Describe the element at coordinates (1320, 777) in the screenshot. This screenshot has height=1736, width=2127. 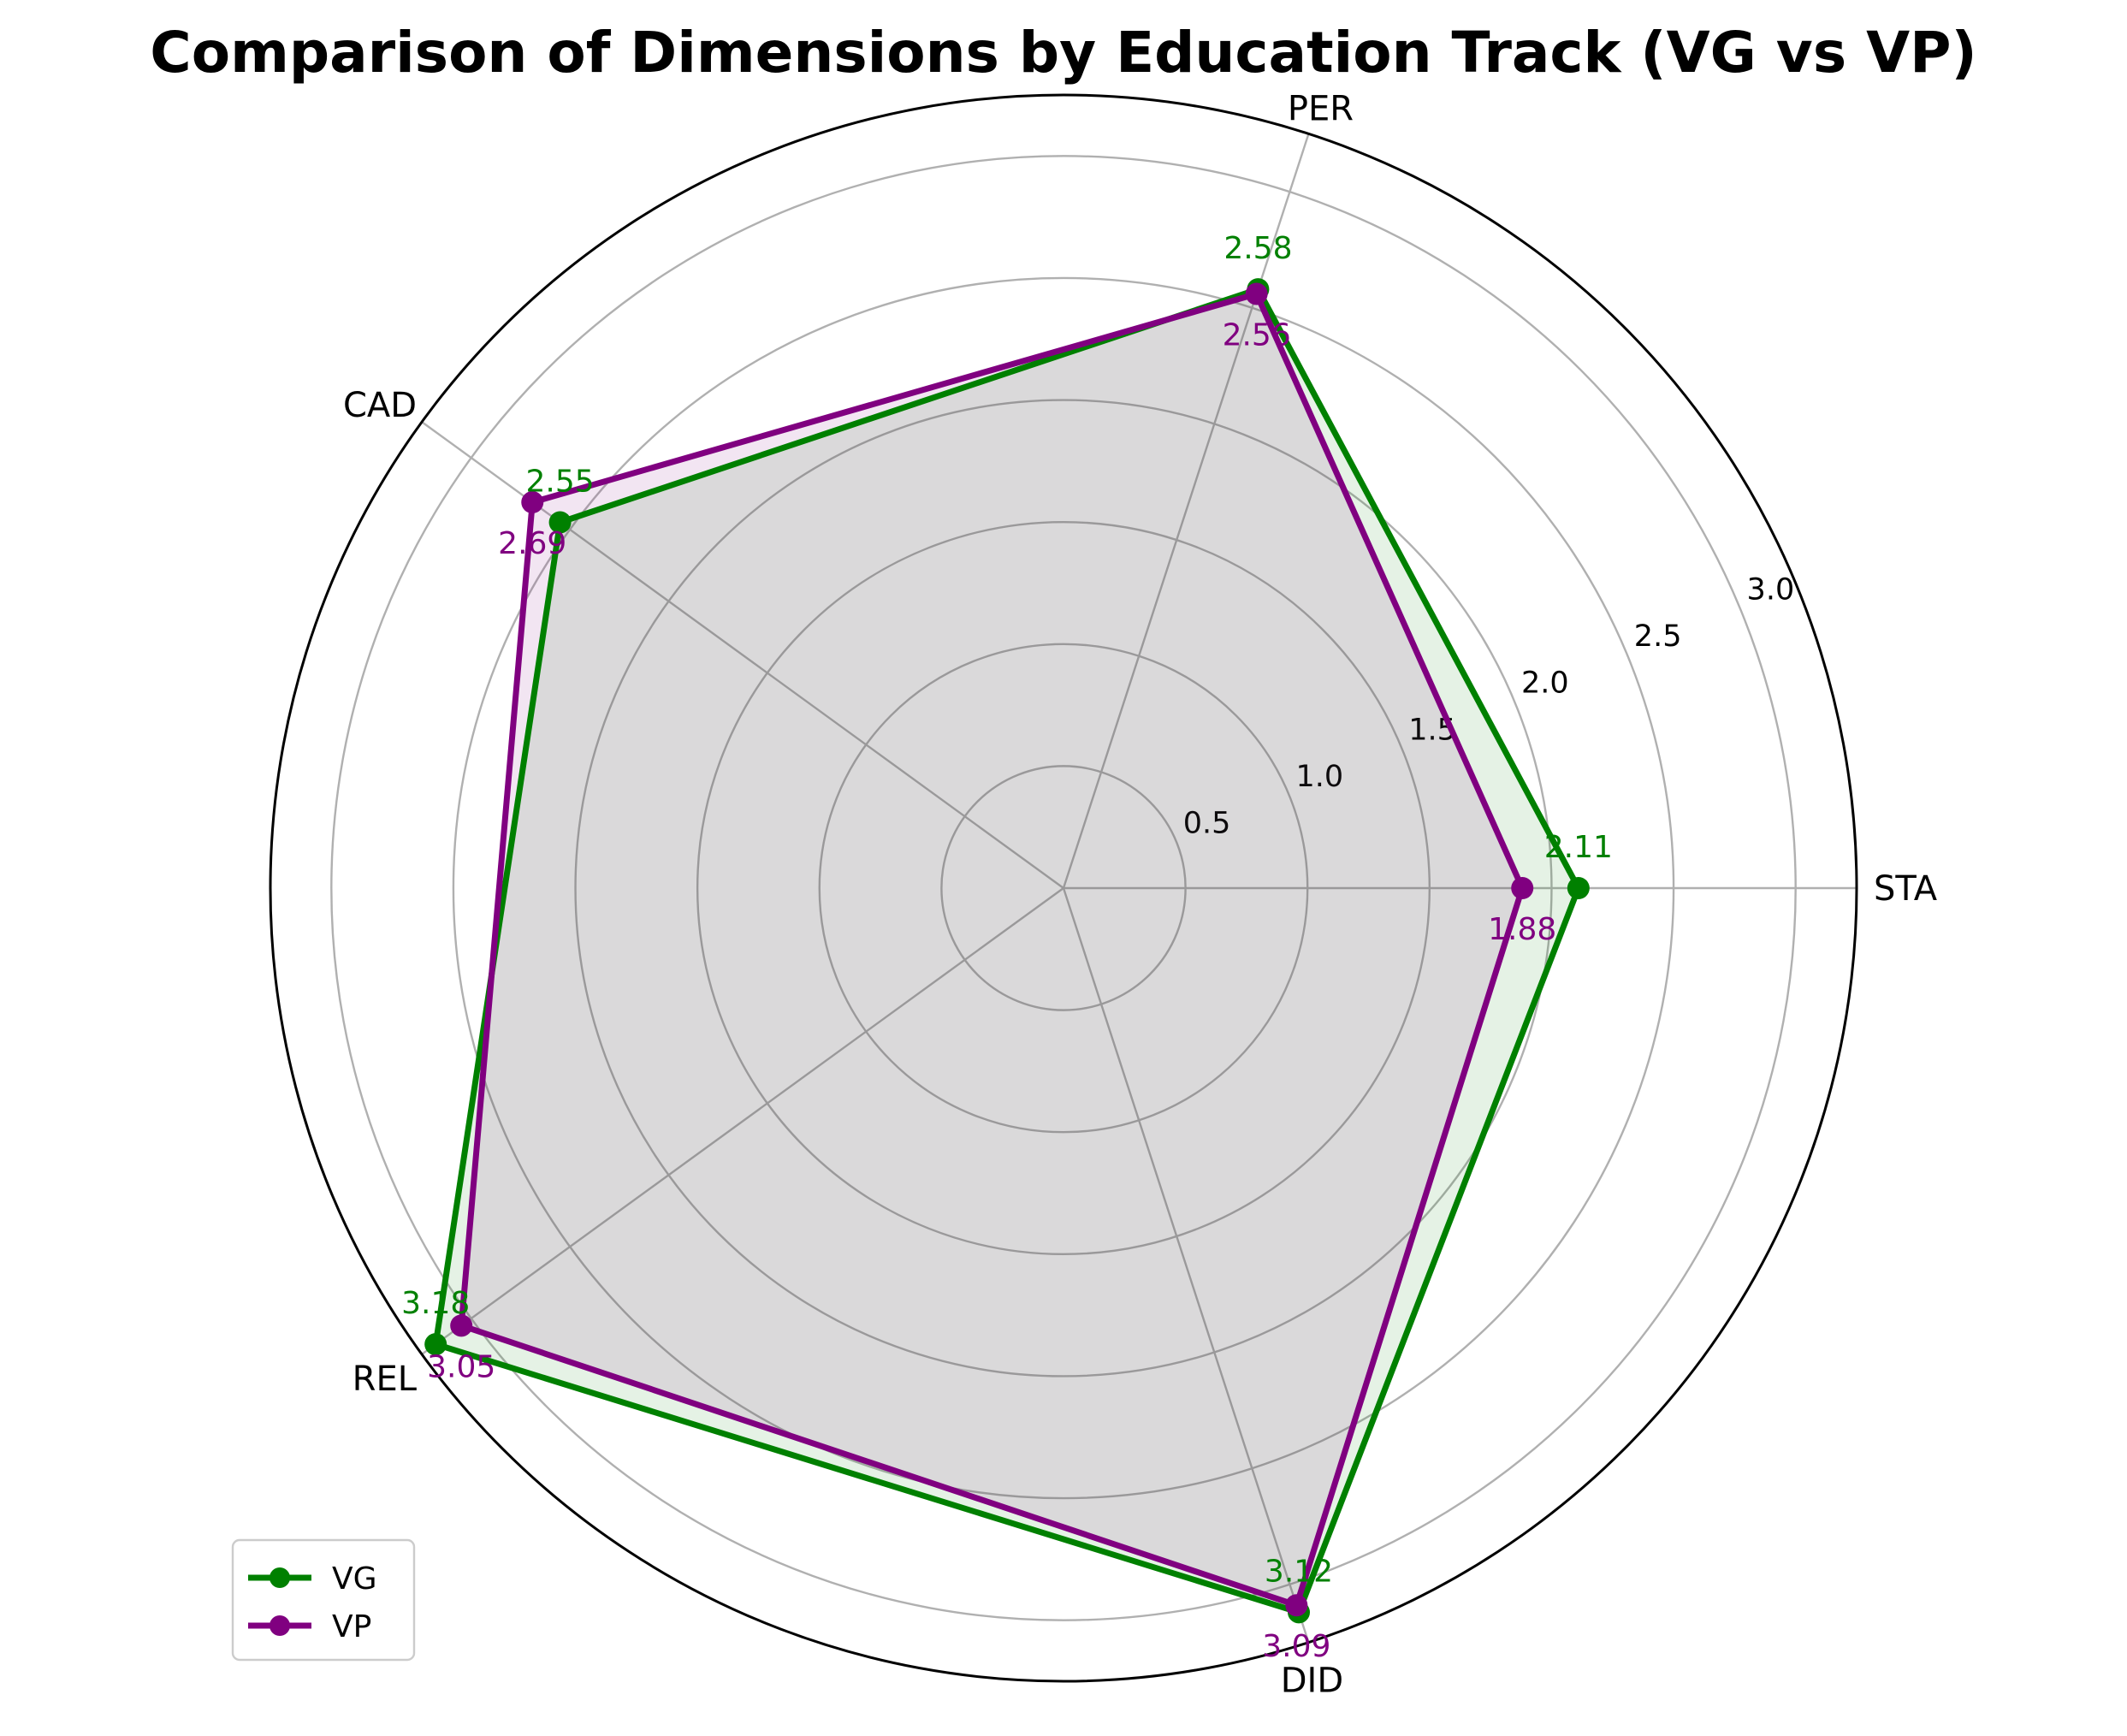
I see `radial-tick-label: 1.0` at that location.